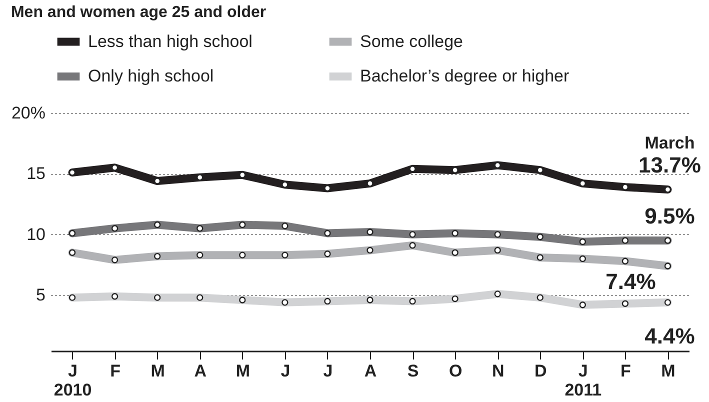 The height and width of the screenshot is (402, 709). What do you see at coordinates (631, 281) in the screenshot?
I see `data-label: 7.4%` at bounding box center [631, 281].